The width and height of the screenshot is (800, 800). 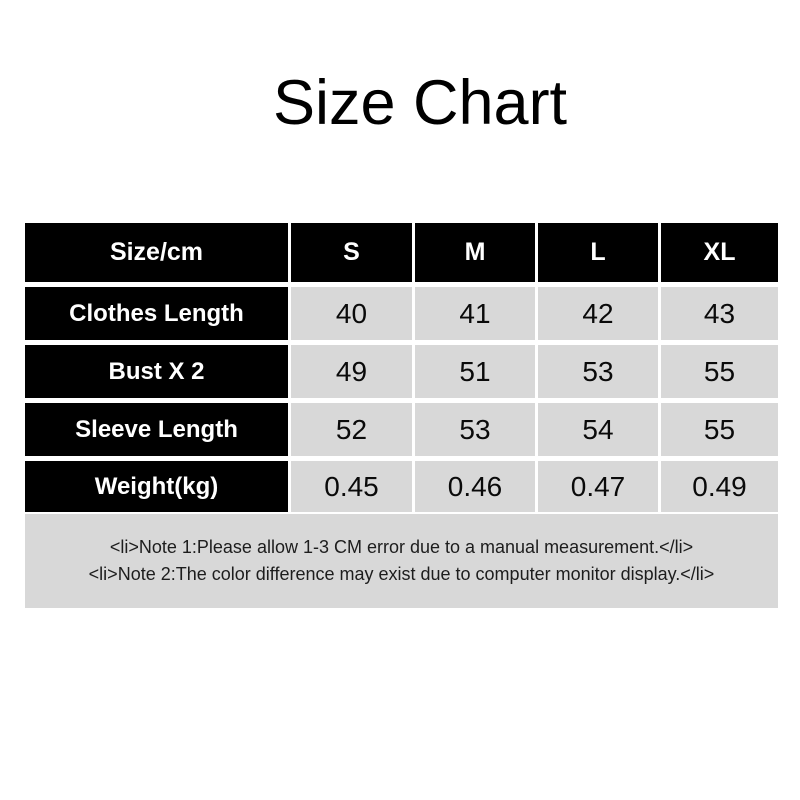 I want to click on value-cell-bust-xl: 55, so click(x=719, y=371).